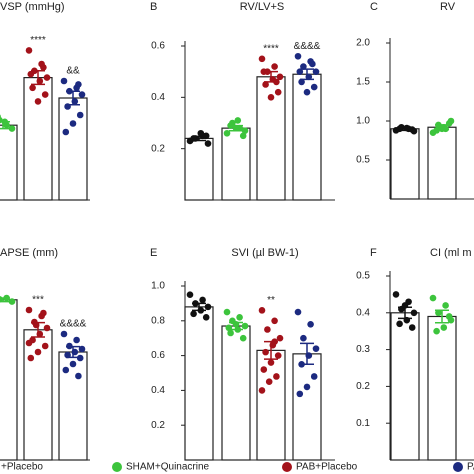  Describe the element at coordinates (470, 467) in the screenshot. I see `legend-label: PAB` at that location.